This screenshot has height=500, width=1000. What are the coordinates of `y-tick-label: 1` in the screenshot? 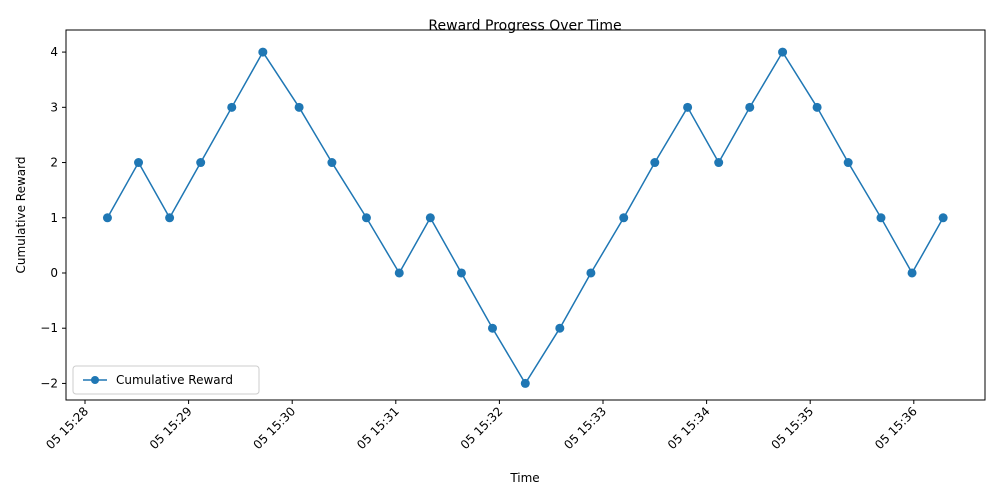 It's located at (54, 218).